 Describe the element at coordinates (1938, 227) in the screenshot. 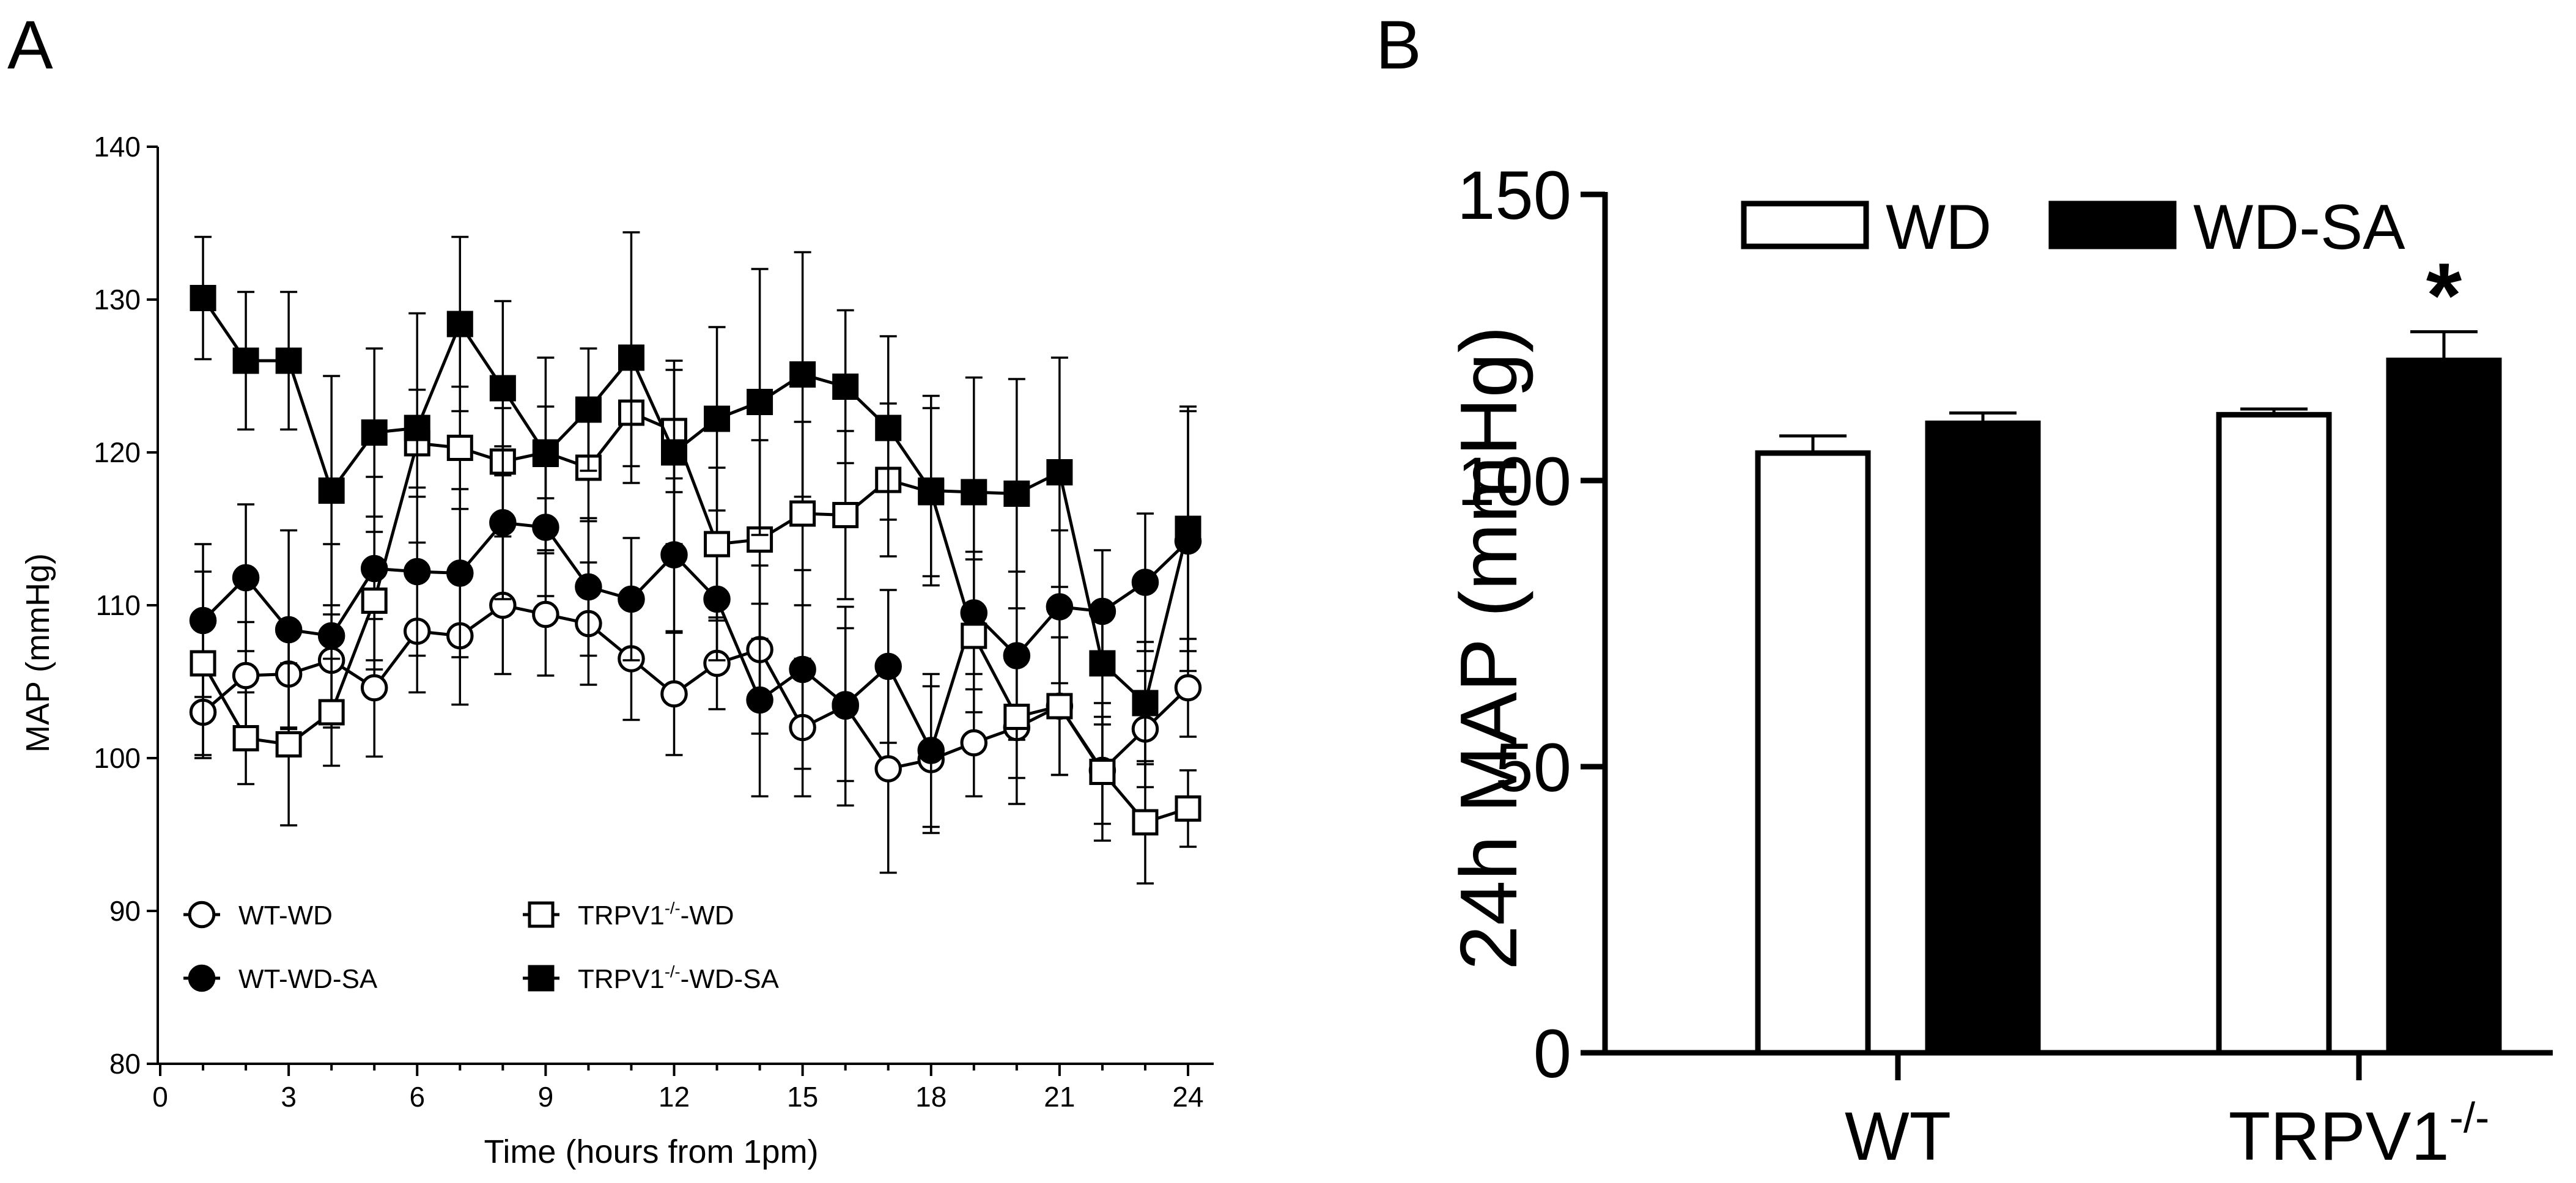

I see `legend-label: WD` at that location.